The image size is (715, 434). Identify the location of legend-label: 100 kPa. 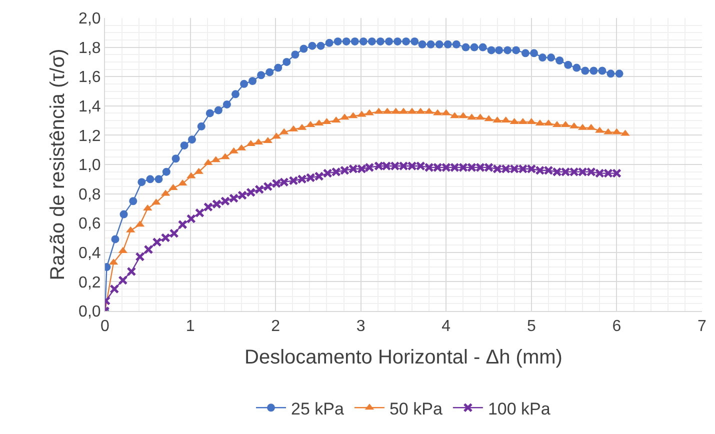
(519, 408).